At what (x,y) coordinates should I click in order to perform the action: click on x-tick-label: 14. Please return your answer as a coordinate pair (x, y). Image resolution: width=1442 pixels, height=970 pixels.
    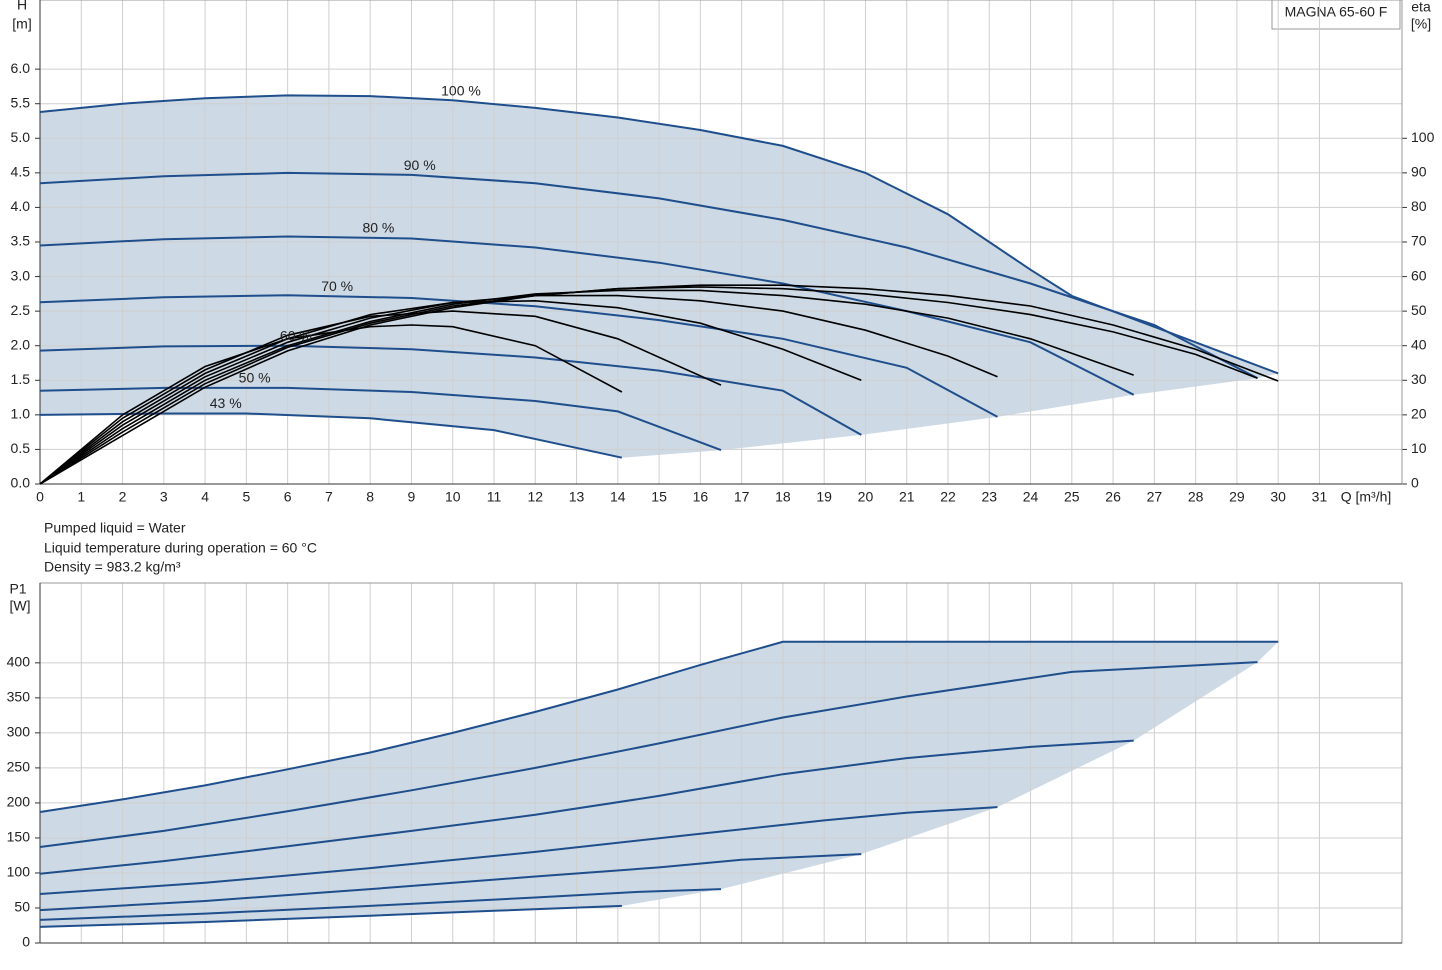
    Looking at the image, I should click on (618, 497).